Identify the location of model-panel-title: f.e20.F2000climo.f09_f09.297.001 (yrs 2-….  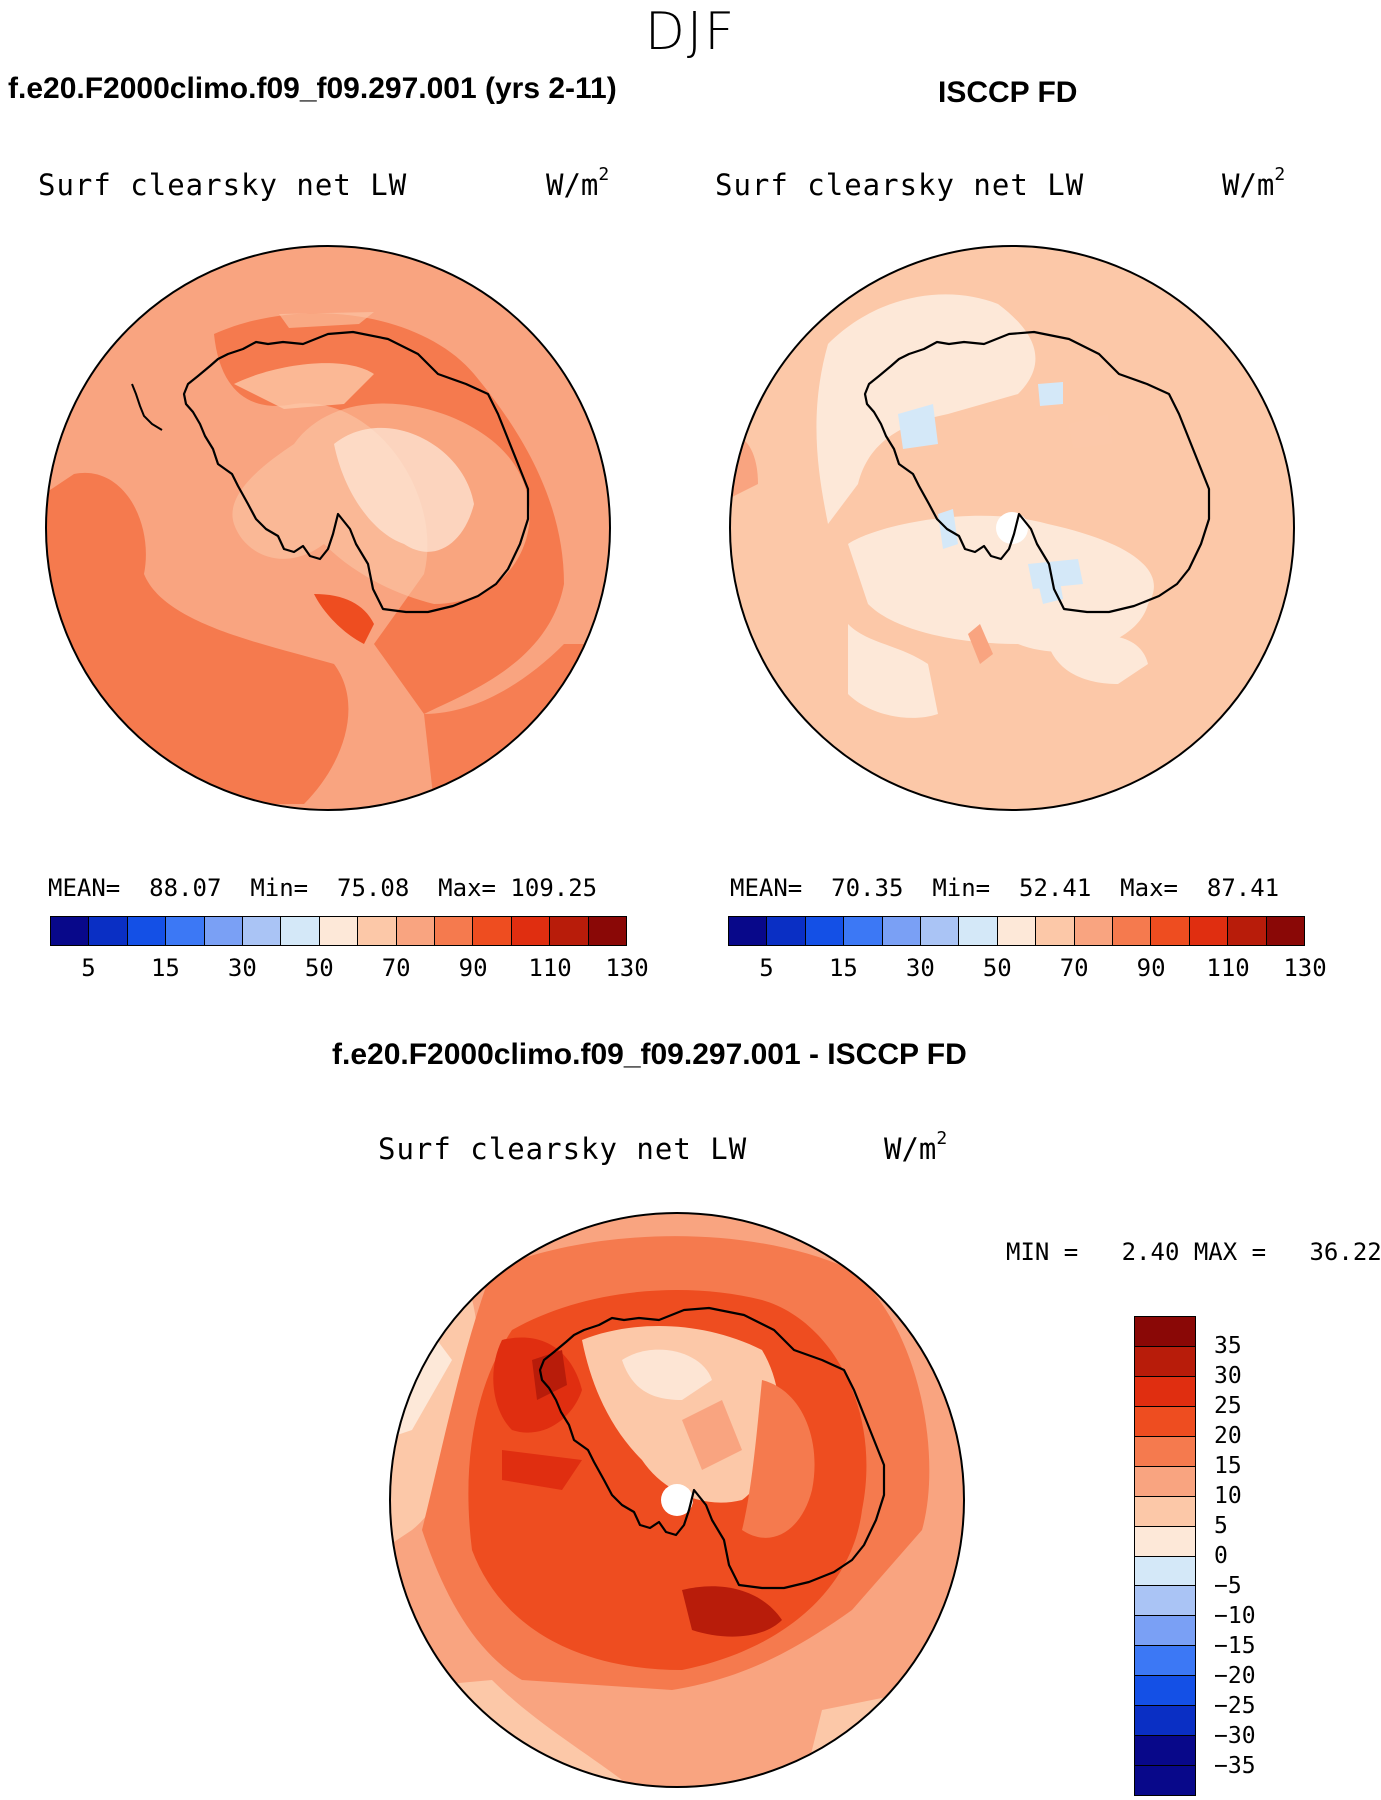
(312, 88).